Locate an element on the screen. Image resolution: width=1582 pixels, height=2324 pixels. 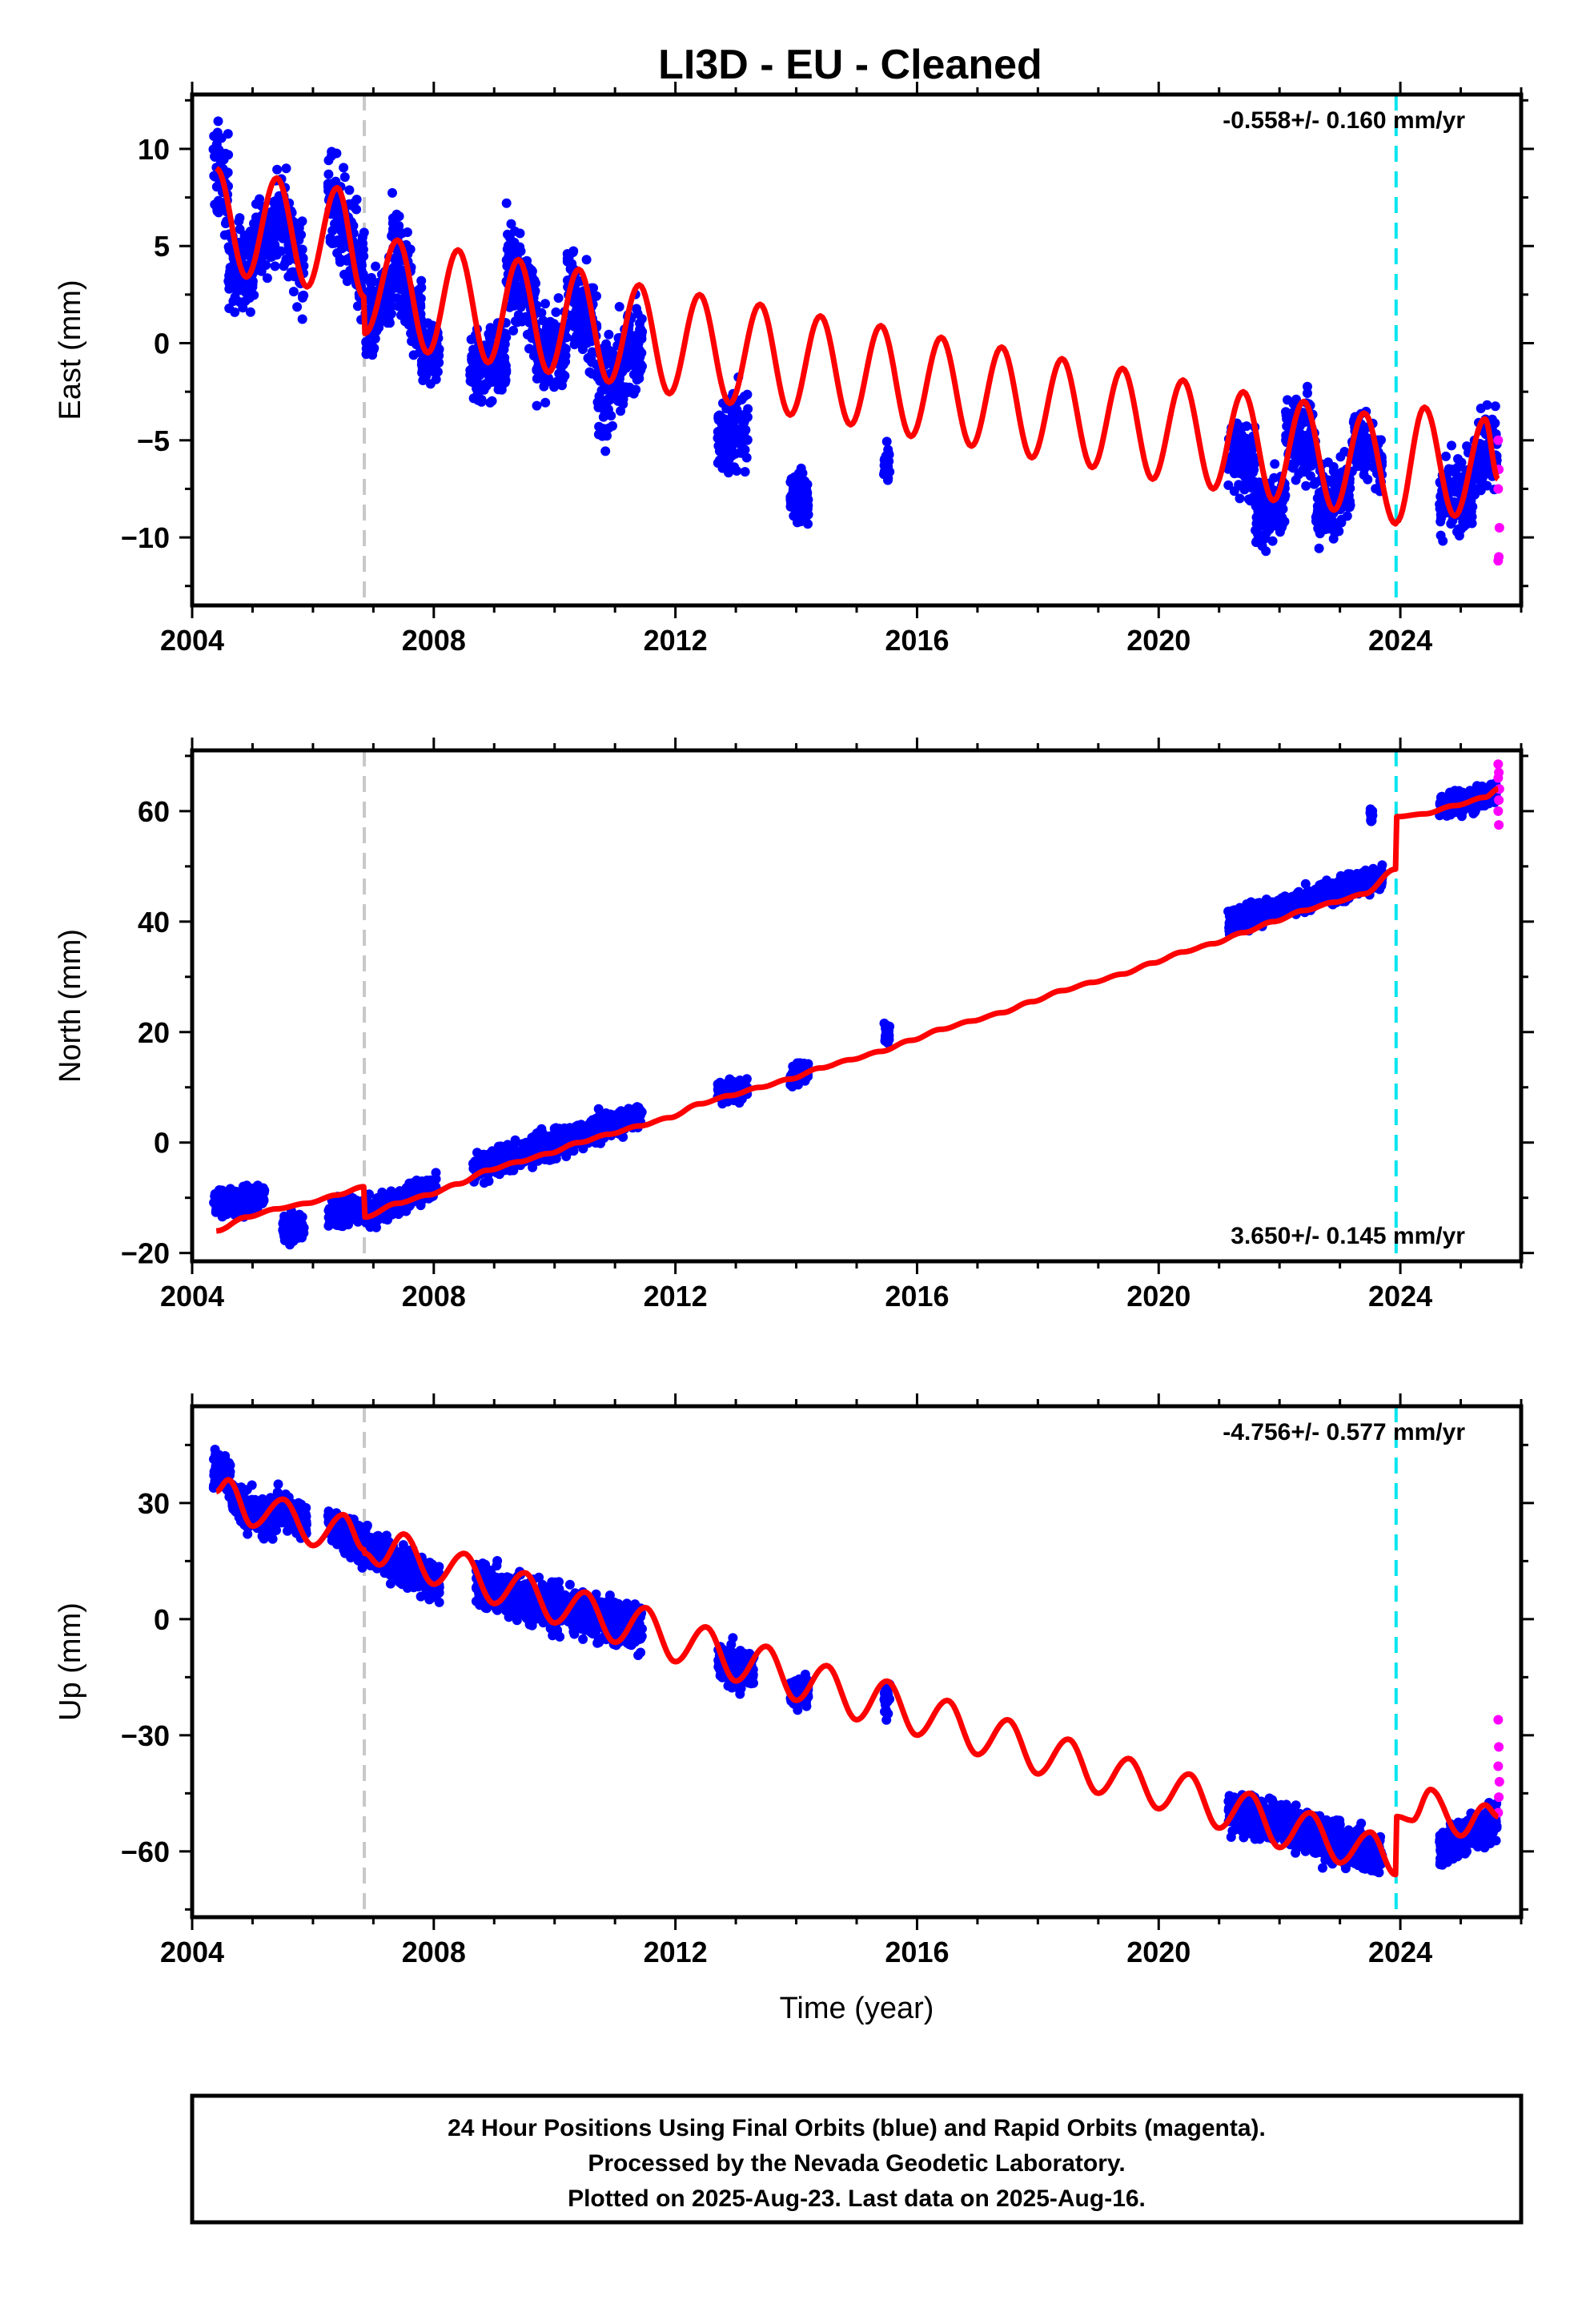
rapid-orbit-point is located at coordinates (1498, 440).